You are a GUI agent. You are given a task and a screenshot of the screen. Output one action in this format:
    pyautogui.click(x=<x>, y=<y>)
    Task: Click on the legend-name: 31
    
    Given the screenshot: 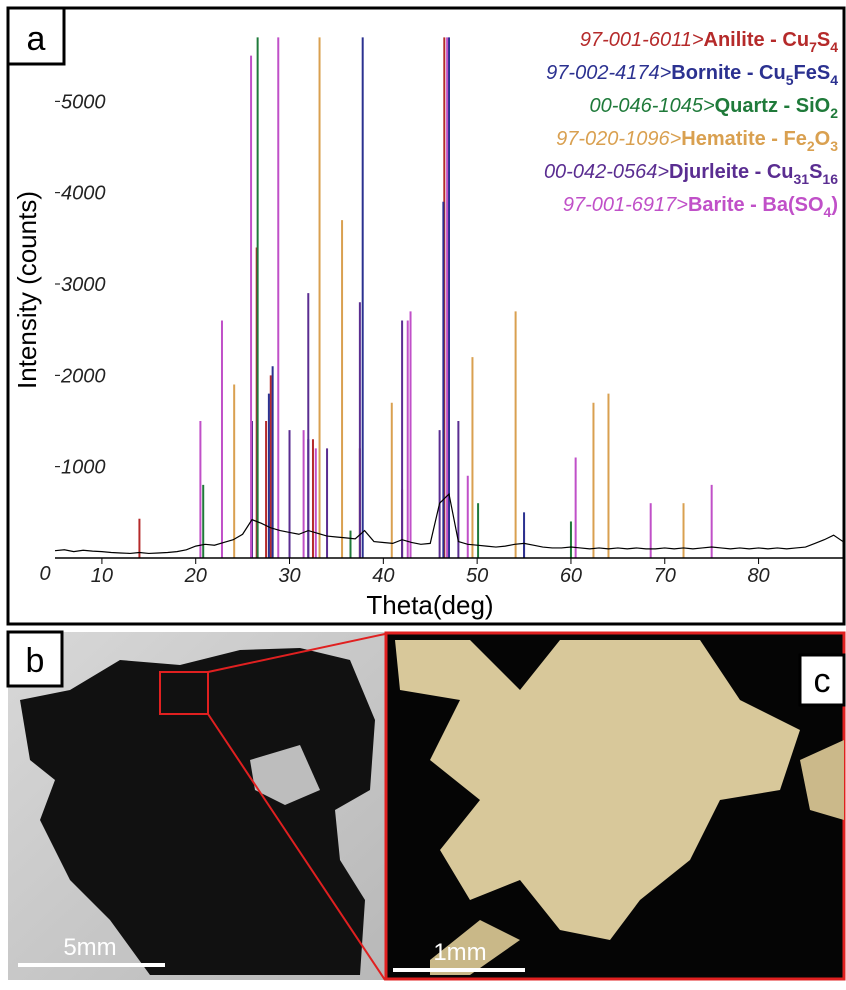 What is the action you would take?
    pyautogui.click(x=802, y=179)
    